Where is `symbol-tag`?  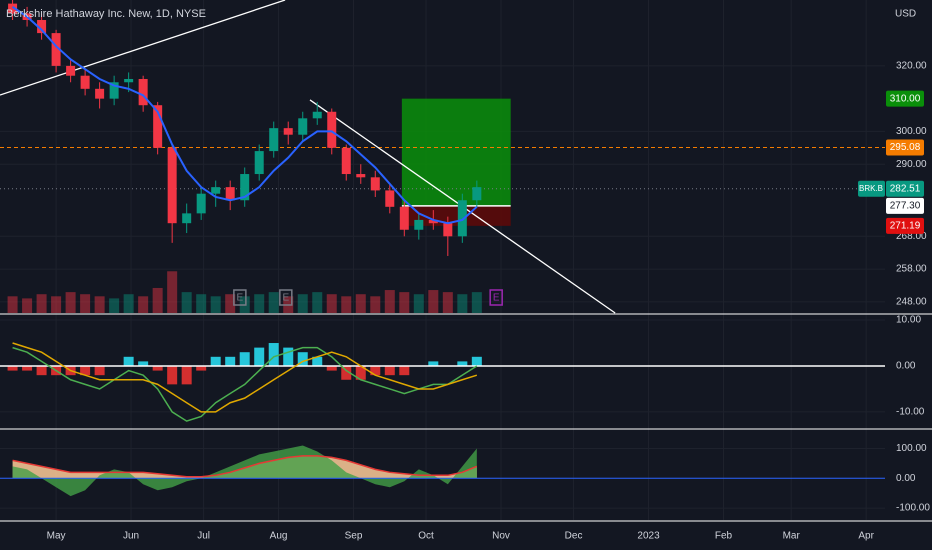
symbol-tag is located at coordinates (871, 188).